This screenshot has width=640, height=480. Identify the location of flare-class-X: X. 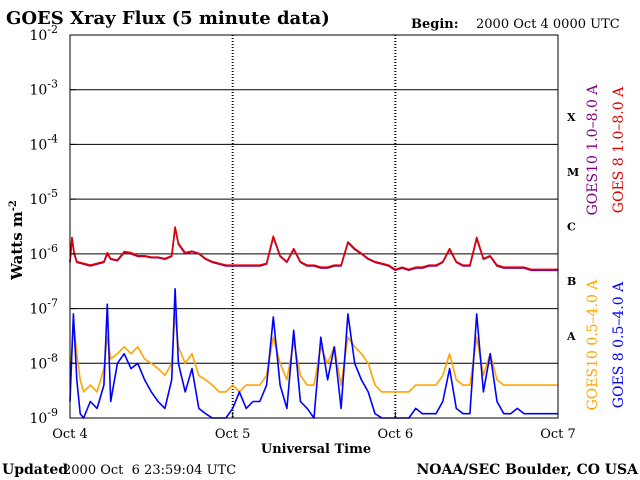
(571, 117).